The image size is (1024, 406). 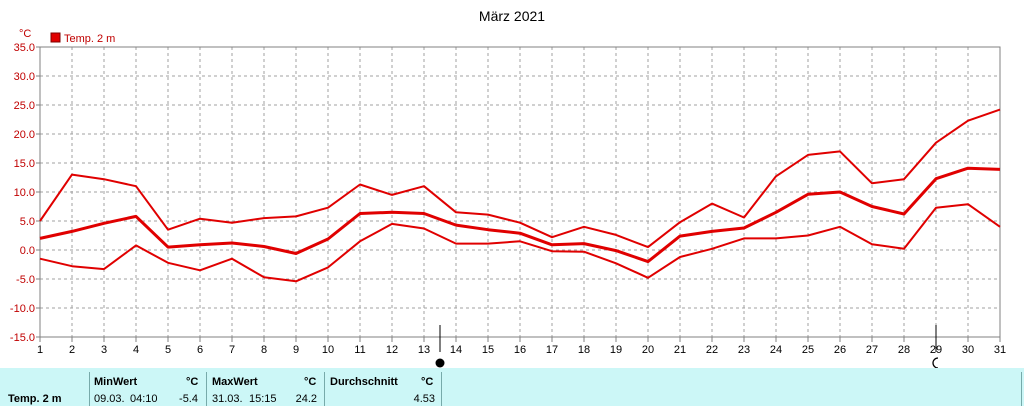 I want to click on y-tick-label: 5.0, so click(x=27, y=222).